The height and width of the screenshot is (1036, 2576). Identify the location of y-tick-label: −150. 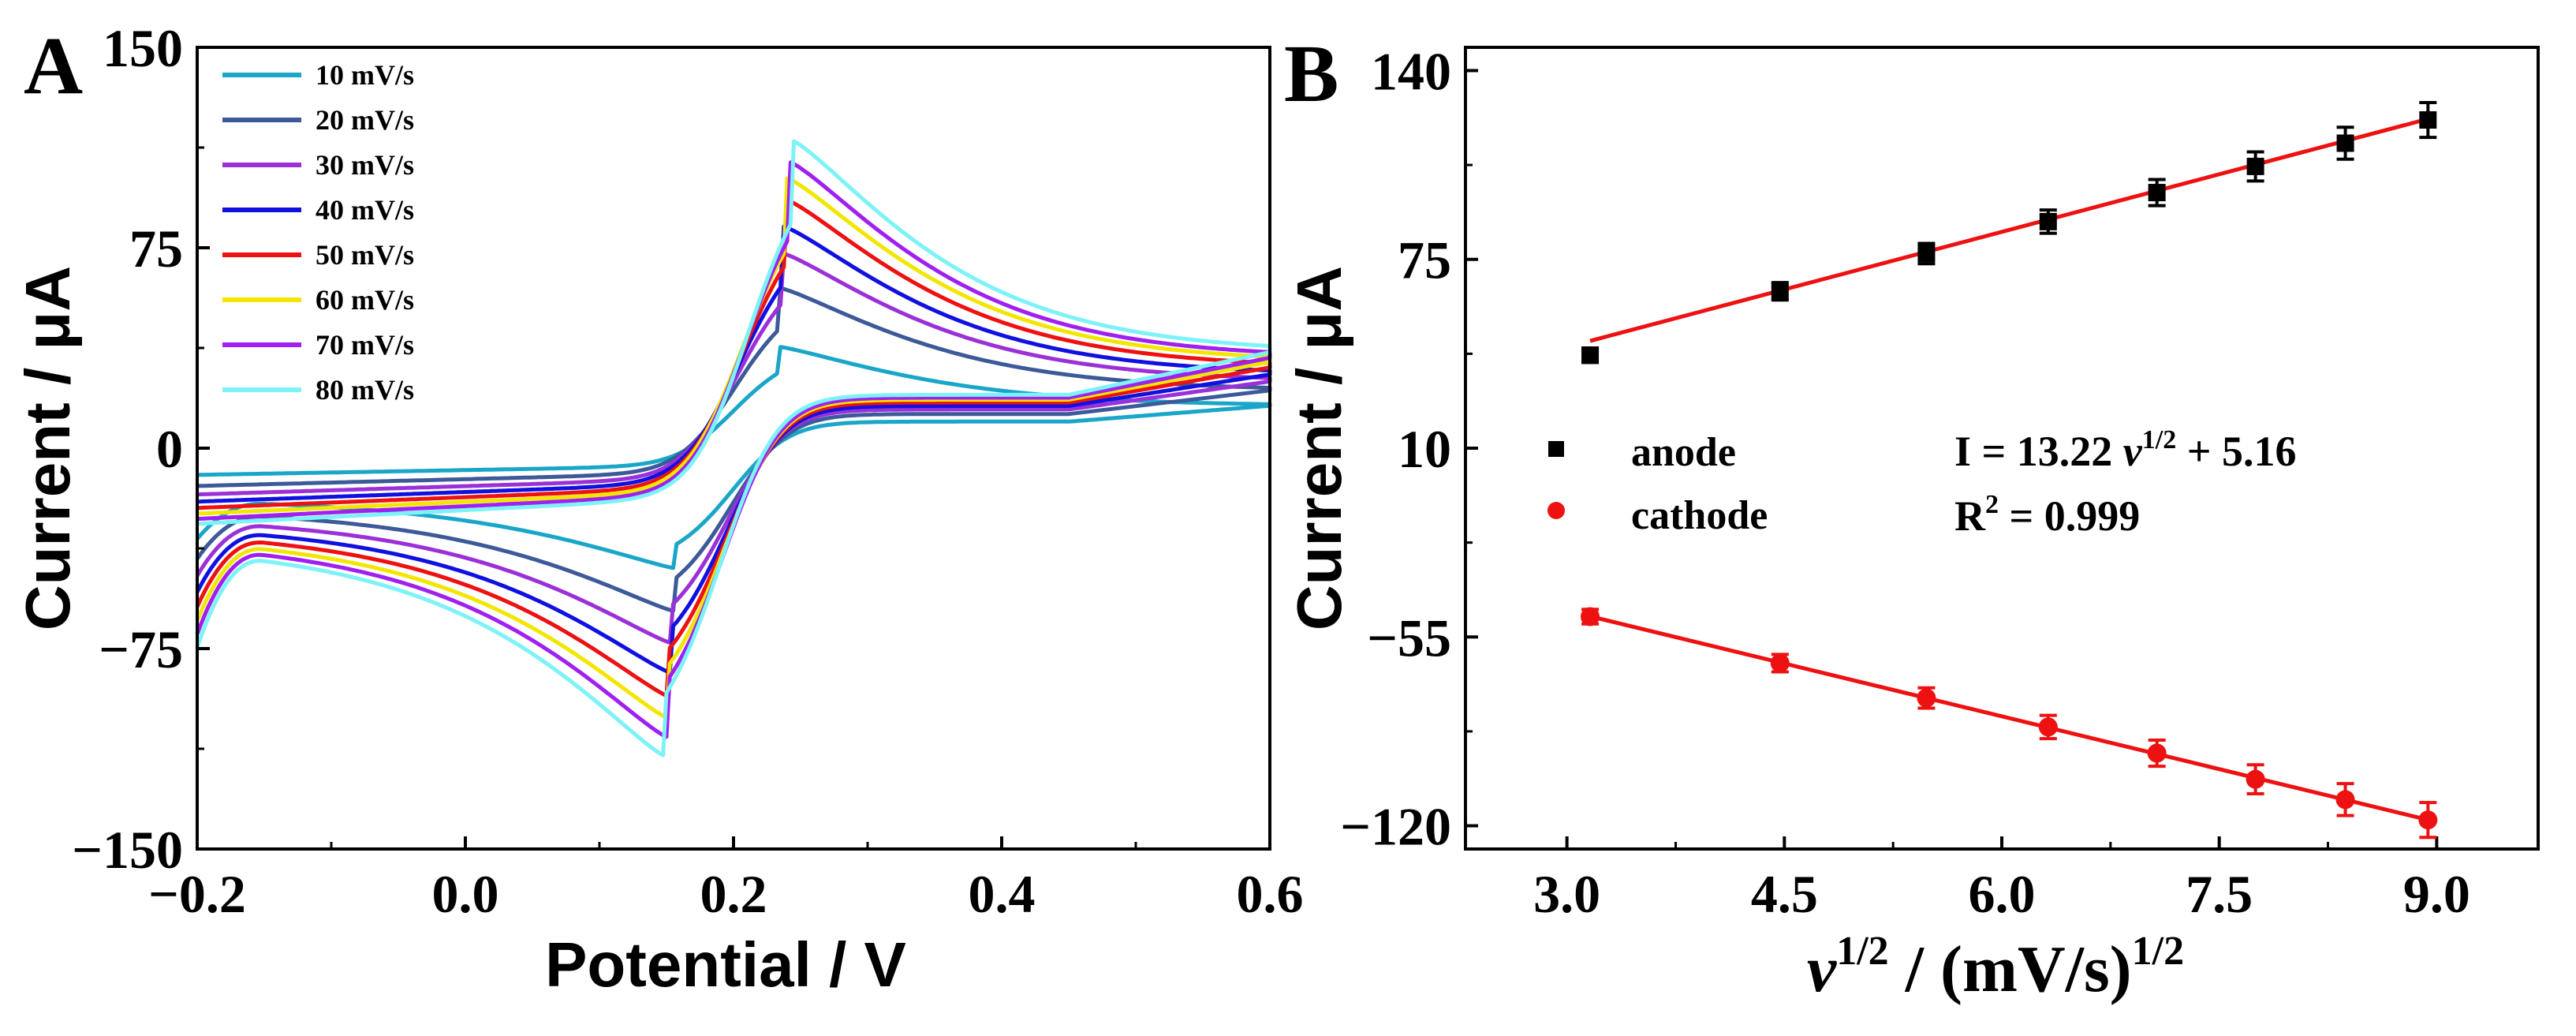
(127, 850).